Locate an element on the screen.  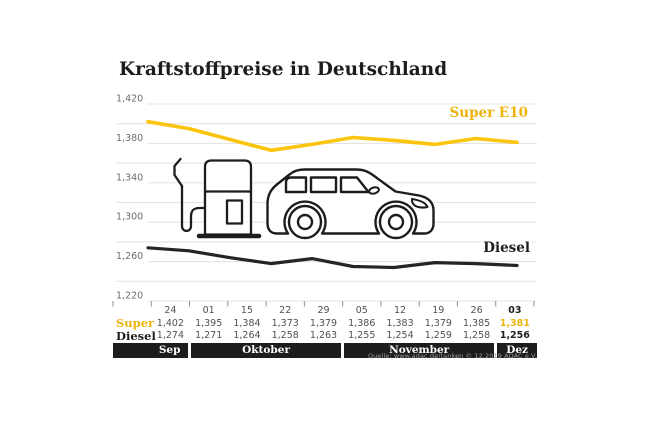
y-axis-label: 1,380 is located at coordinates (129, 138).